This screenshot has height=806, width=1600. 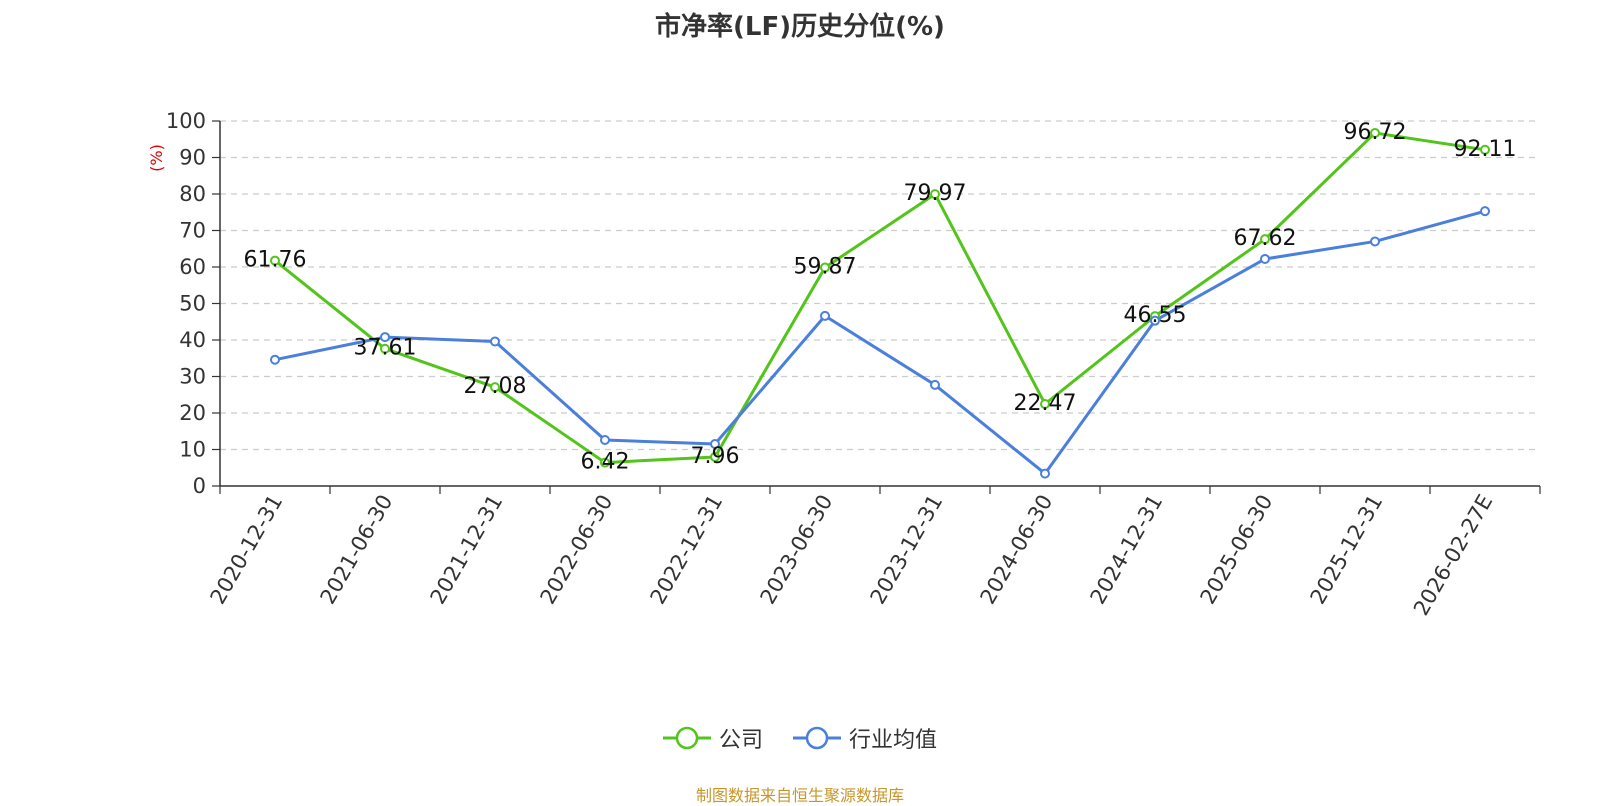 What do you see at coordinates (156, 158) in the screenshot?
I see `y-axis-label: (%)` at bounding box center [156, 158].